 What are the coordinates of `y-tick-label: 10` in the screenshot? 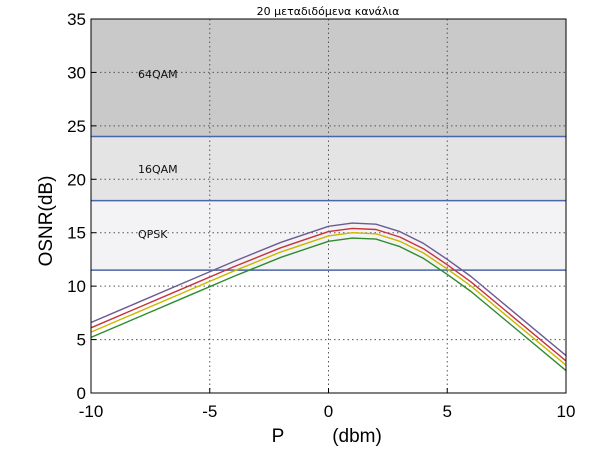 It's located at (76, 286).